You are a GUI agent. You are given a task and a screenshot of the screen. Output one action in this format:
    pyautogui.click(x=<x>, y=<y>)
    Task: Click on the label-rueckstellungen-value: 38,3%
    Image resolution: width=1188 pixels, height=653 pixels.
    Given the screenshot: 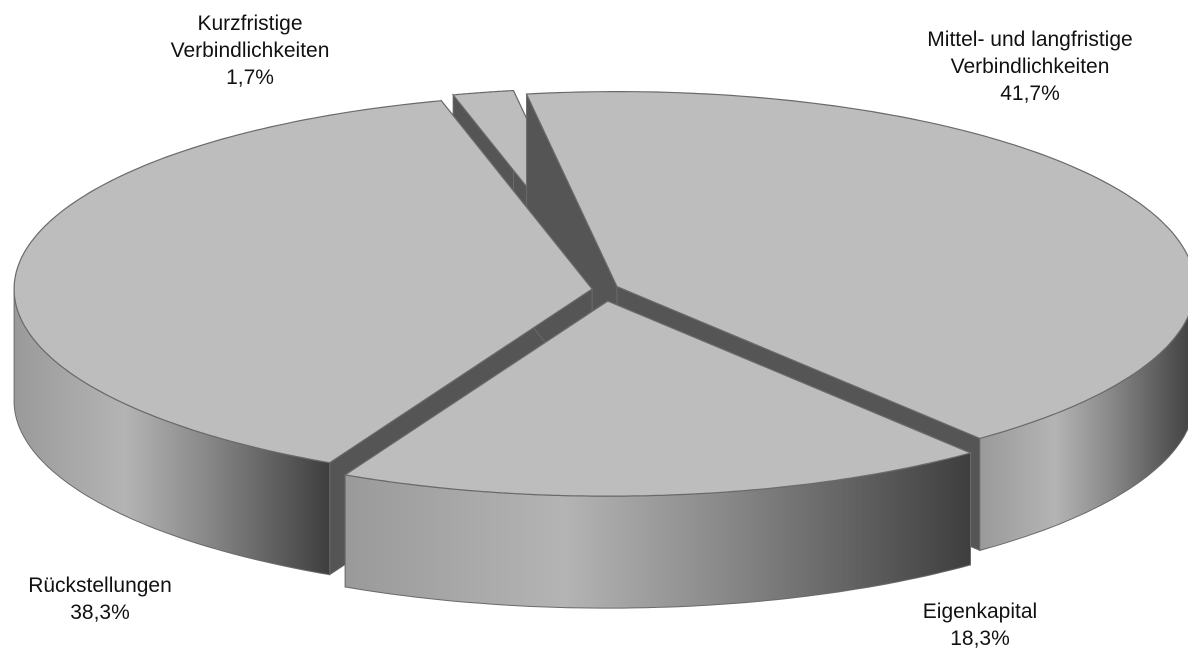 What is the action you would take?
    pyautogui.click(x=100, y=612)
    